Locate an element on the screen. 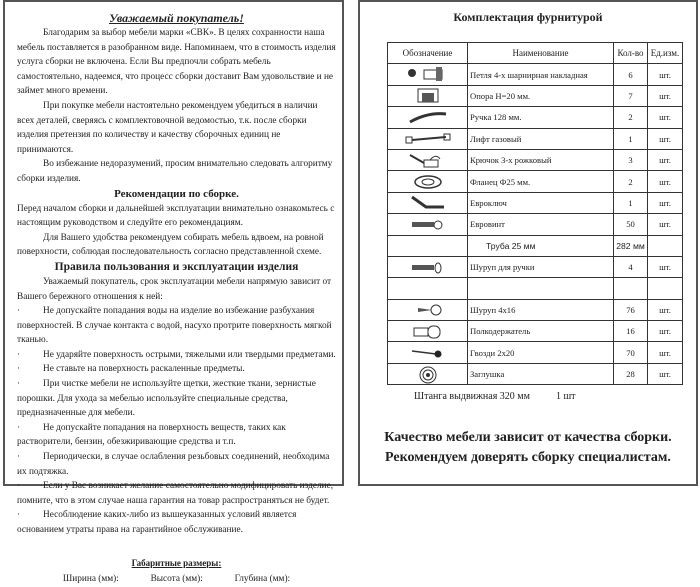 The image size is (700, 587). item-qty: 50 is located at coordinates (630, 224).